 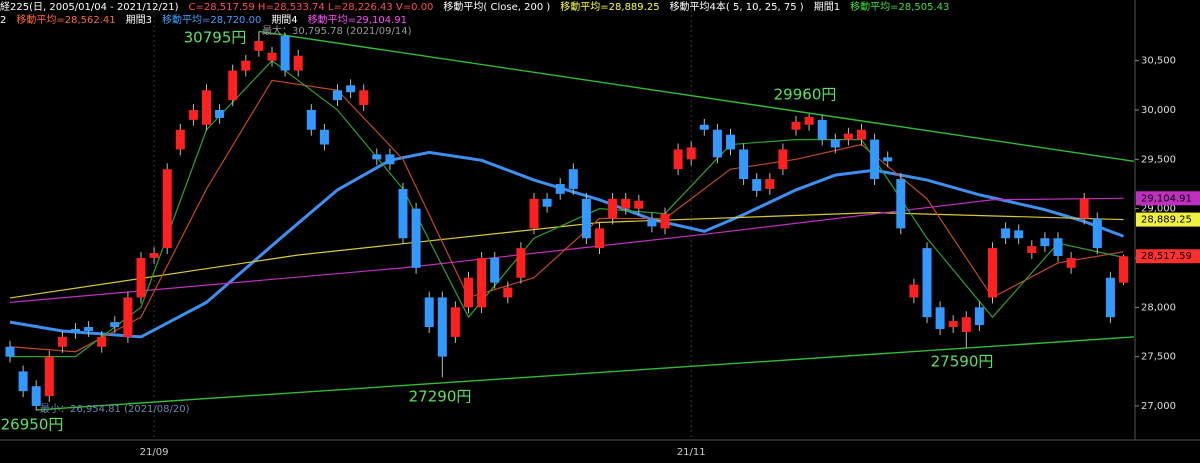 What do you see at coordinates (284, 20) in the screenshot?
I see `header-item: 期間4` at bounding box center [284, 20].